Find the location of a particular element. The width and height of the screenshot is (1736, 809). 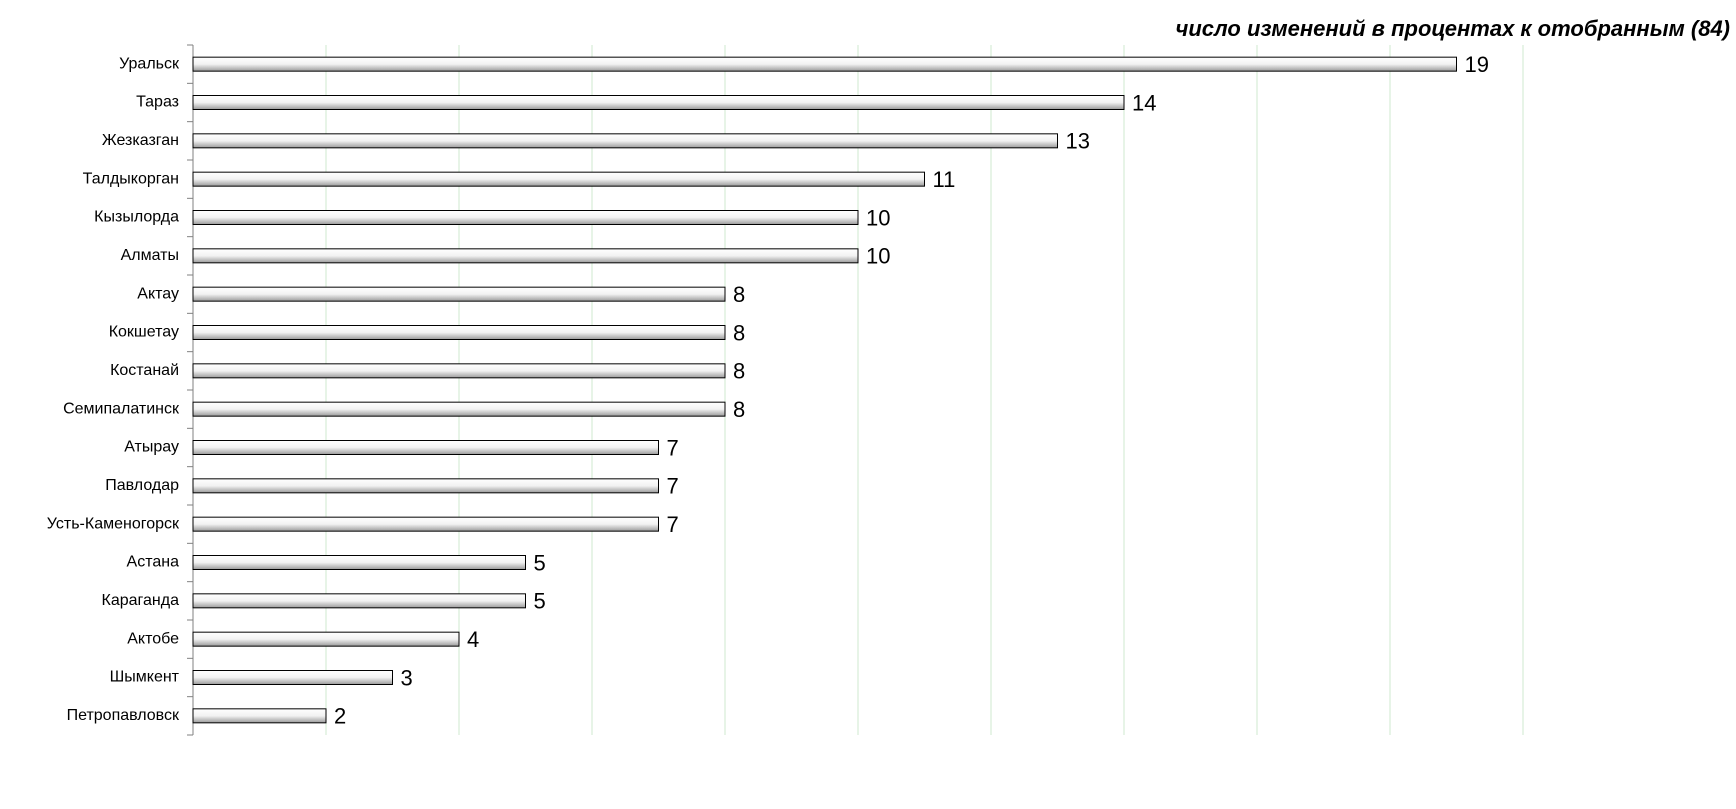

y-tick-label: Караганда is located at coordinates (141, 600).